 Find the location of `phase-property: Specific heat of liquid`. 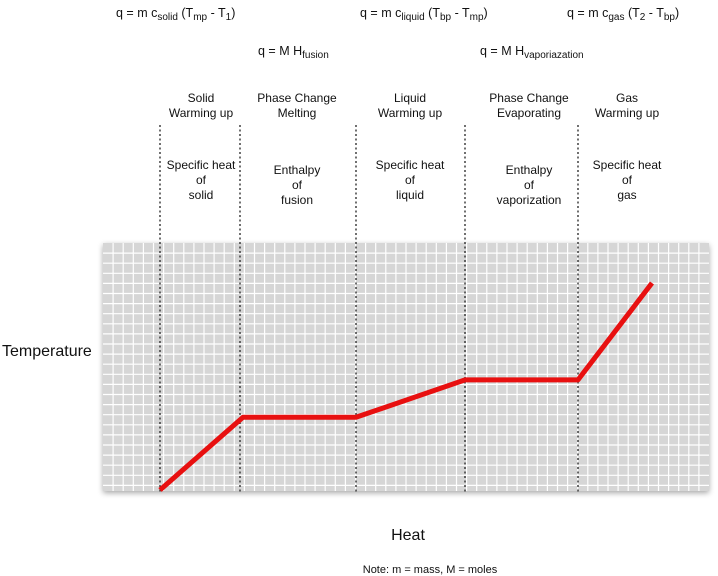

phase-property: Specific heat of liquid is located at coordinates (410, 180).